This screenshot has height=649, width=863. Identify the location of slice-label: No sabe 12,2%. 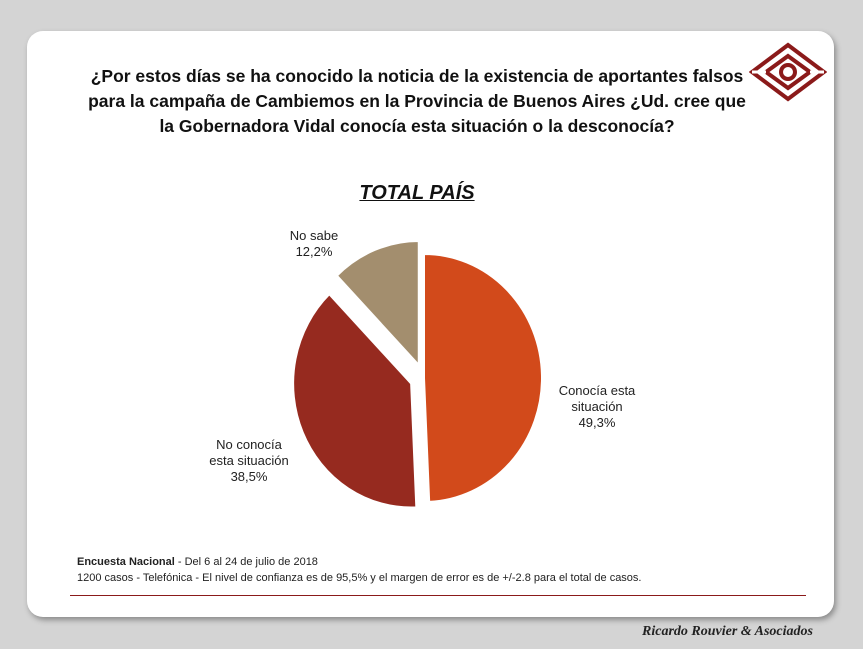
(314, 243).